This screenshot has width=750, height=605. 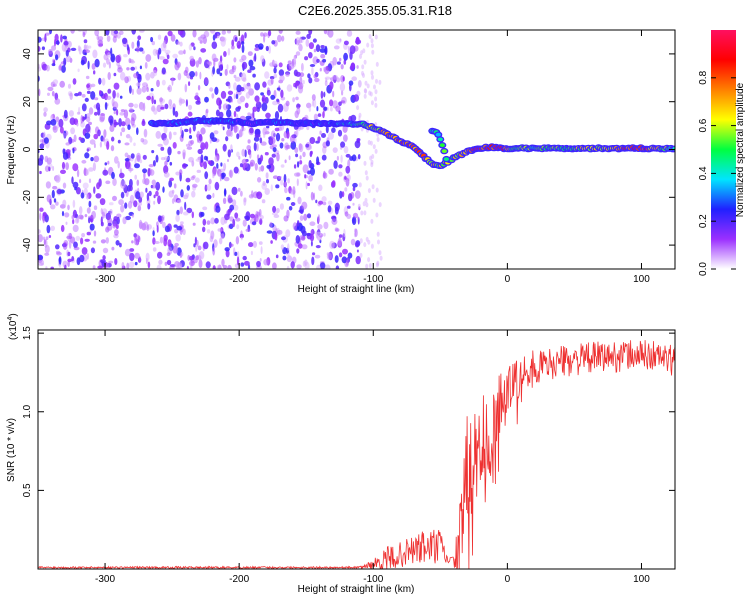 What do you see at coordinates (375, 10) in the screenshot?
I see `figure-title: C2E6.2025.355.05.31.R18` at bounding box center [375, 10].